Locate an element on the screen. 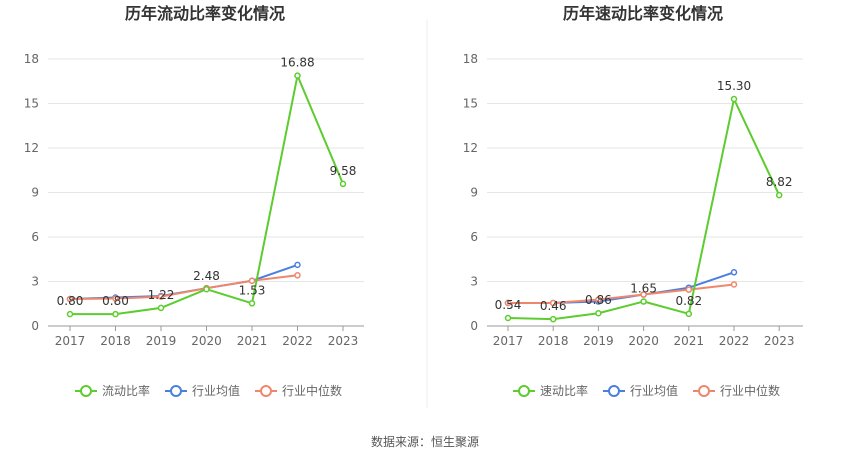 Image resolution: width=850 pixels, height=458 pixels. legend-label: 流动比率 is located at coordinates (126, 390).